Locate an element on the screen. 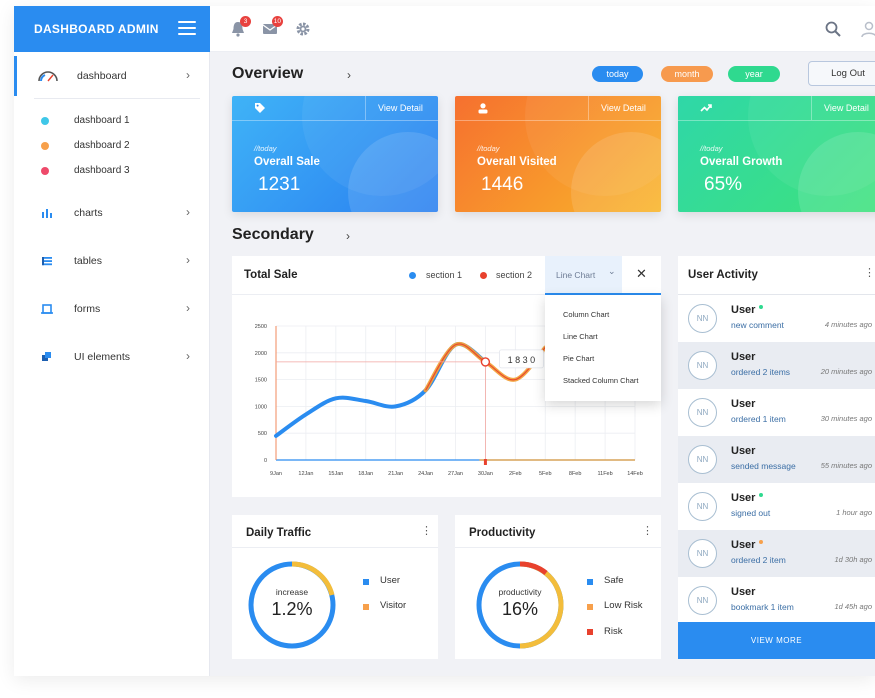 This screenshot has width=875, height=698. user-avatar-icon is located at coordinates (867, 29).